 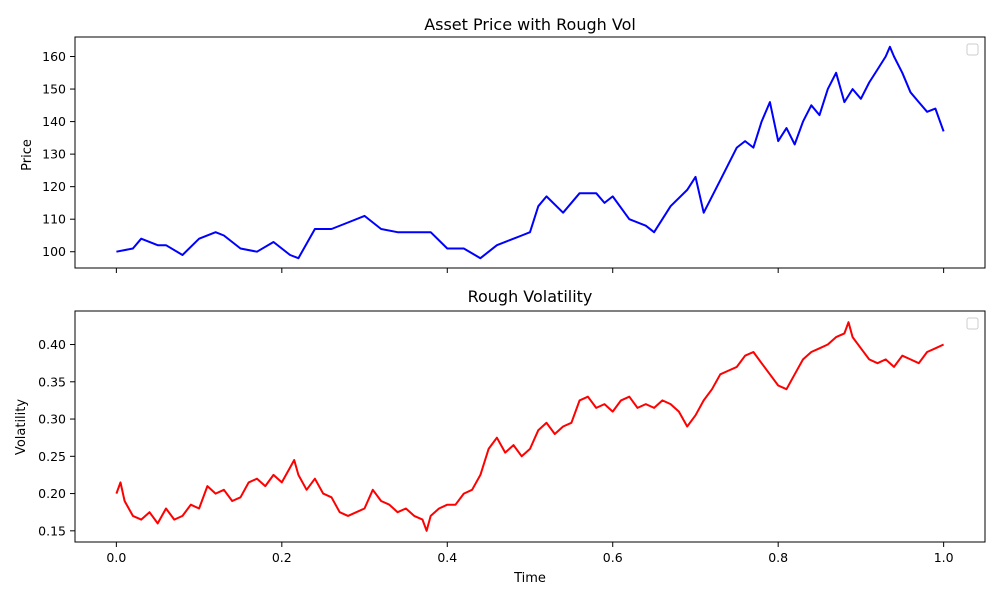 What do you see at coordinates (52, 493) in the screenshot?
I see `volatility-y-tick-label: 0.20` at bounding box center [52, 493].